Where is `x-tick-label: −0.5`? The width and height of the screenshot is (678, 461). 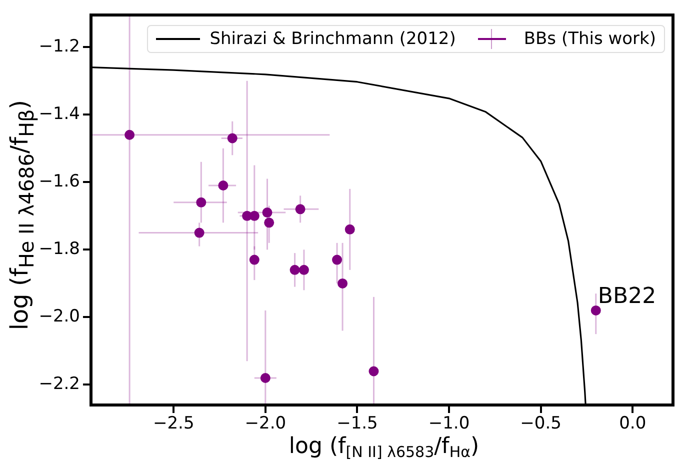
x-tick-label: −0.5 is located at coordinates (541, 424).